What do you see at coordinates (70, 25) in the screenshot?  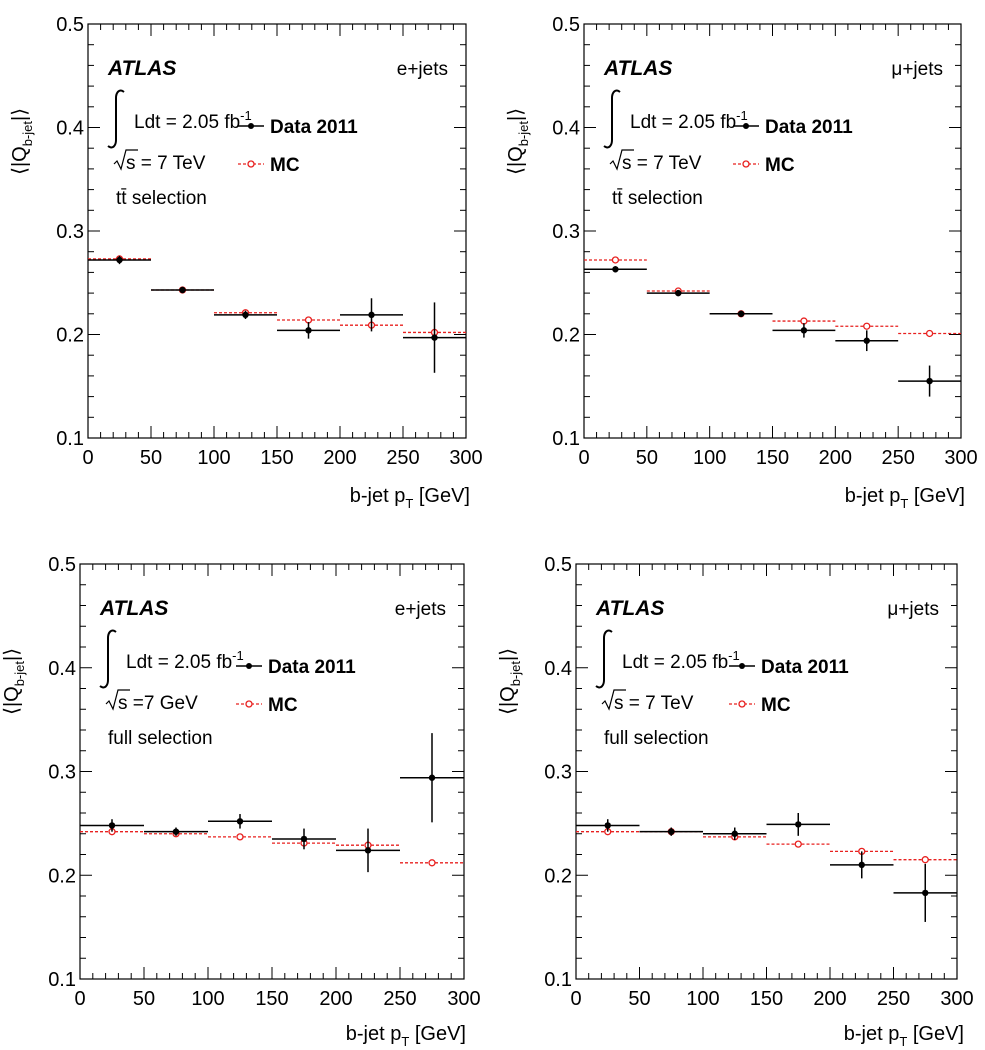 I see `y-tick-label: 0.5` at bounding box center [70, 25].